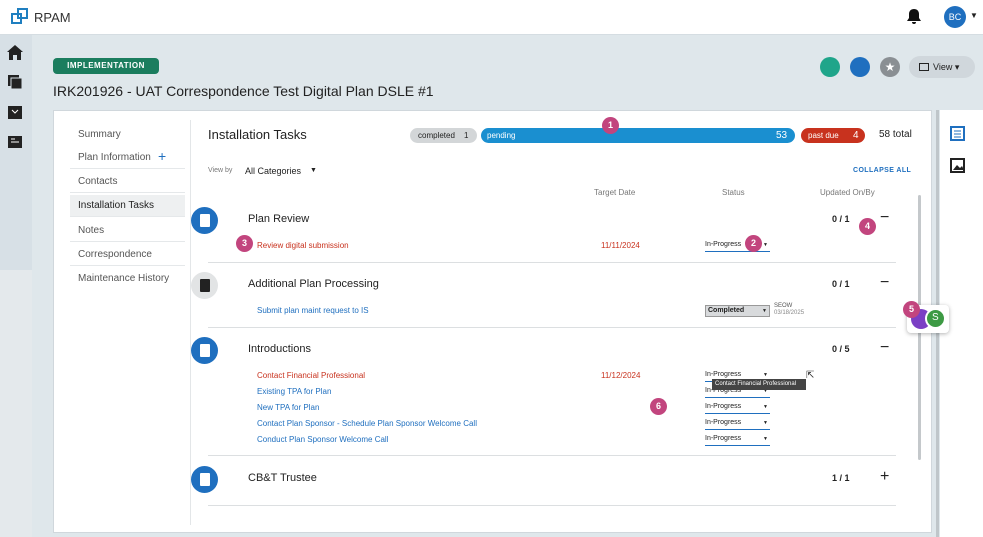 The image size is (983, 537). Describe the element at coordinates (961, 323) in the screenshot. I see `side-panel` at that location.